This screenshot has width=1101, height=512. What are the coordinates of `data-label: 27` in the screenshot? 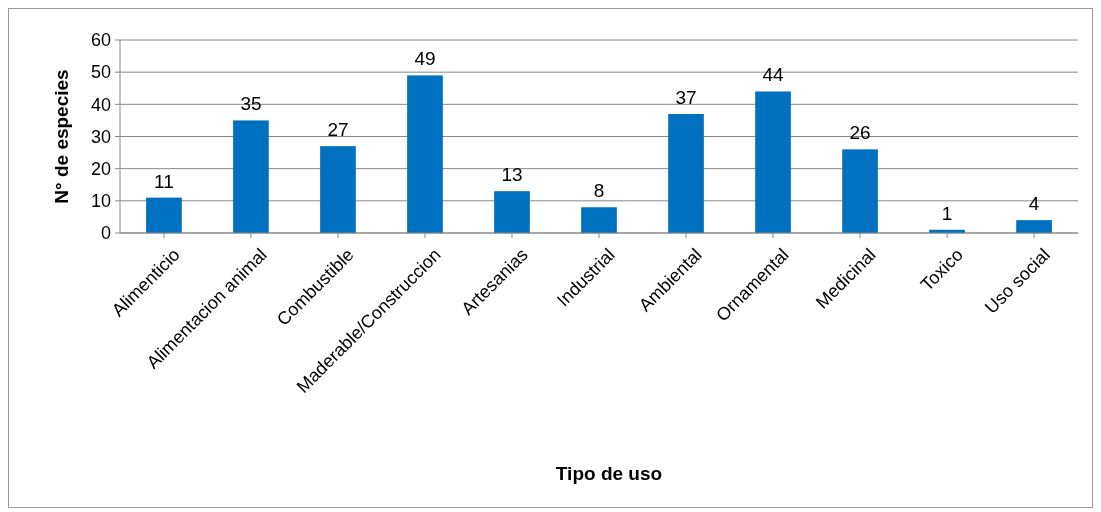 It's located at (338, 130).